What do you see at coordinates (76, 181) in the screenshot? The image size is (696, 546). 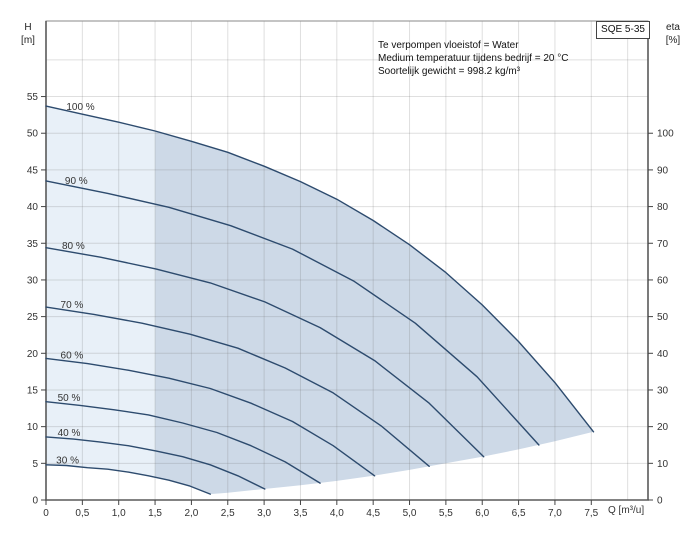 I see `curve-label-90pct: 90 %` at bounding box center [76, 181].